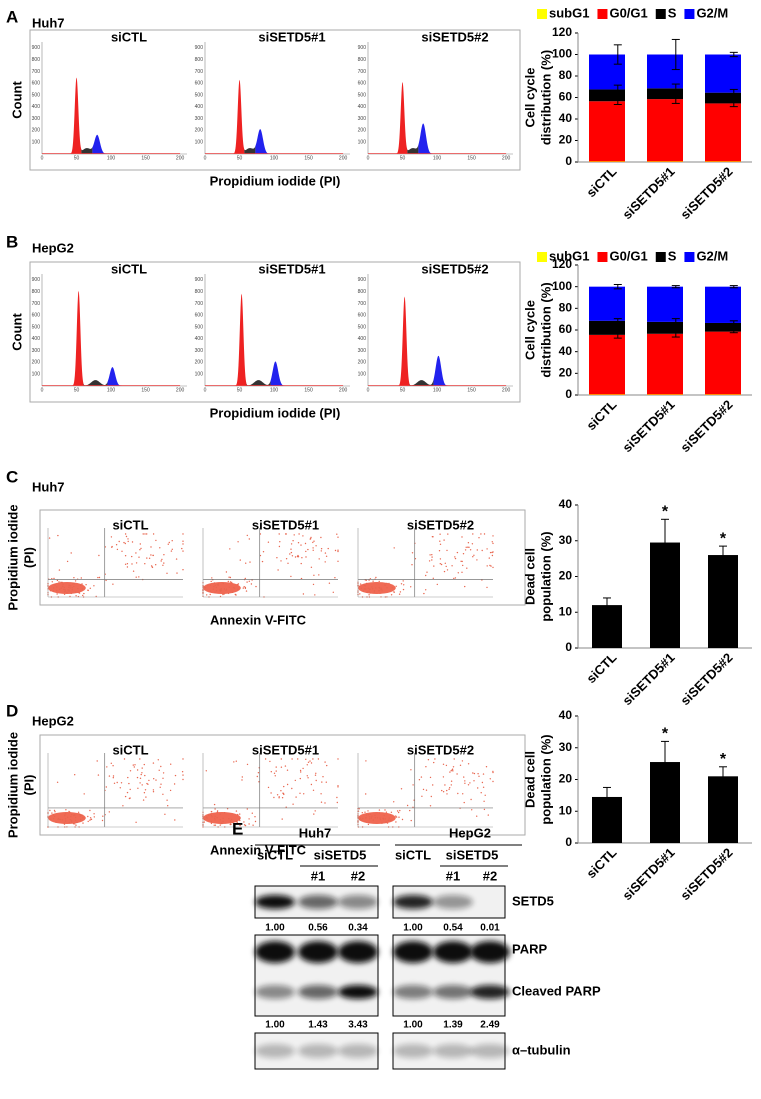  I want to click on hist-y-tick: 100, so click(36, 143).